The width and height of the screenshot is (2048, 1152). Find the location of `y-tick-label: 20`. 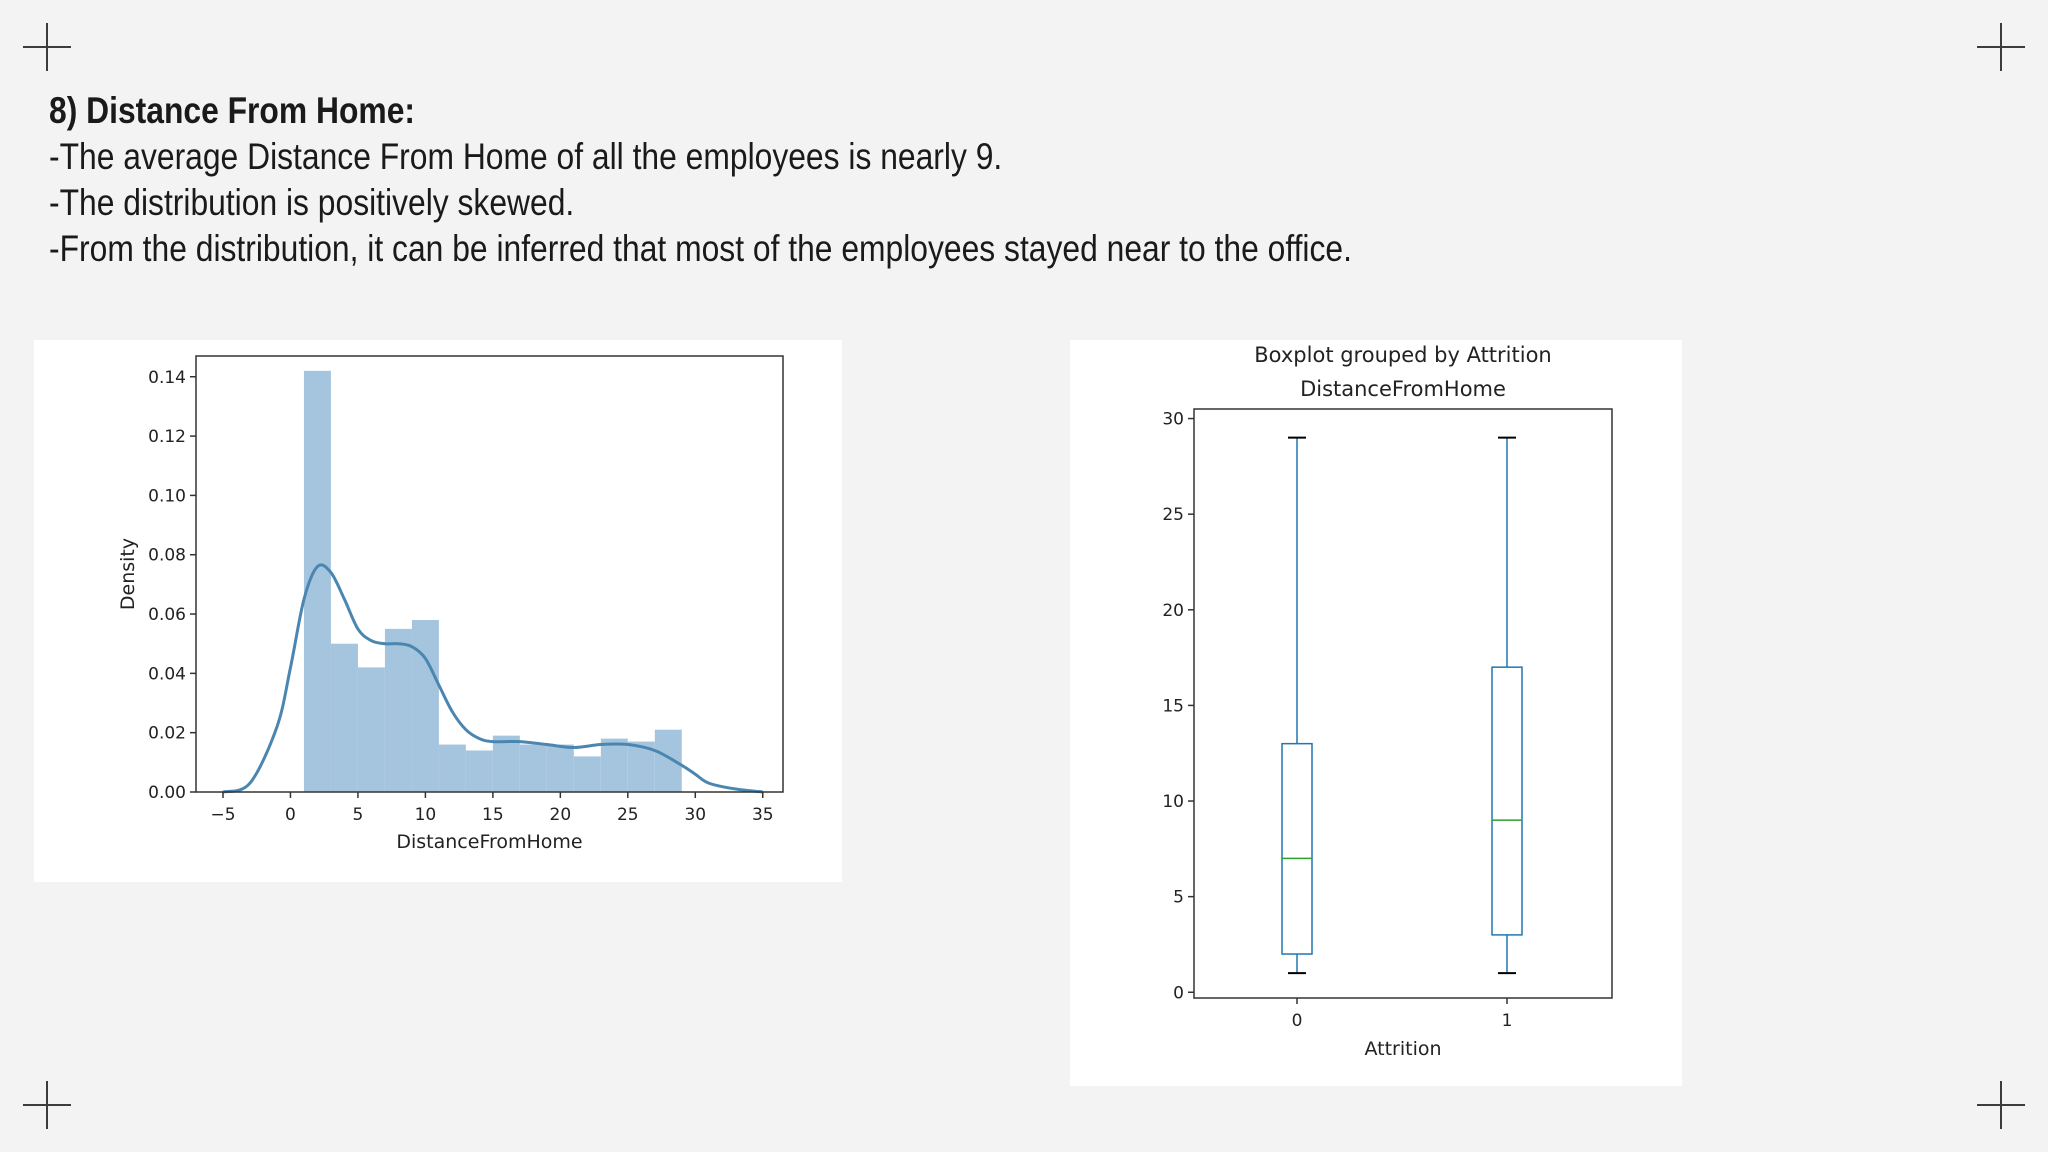

y-tick-label: 20 is located at coordinates (1173, 611).